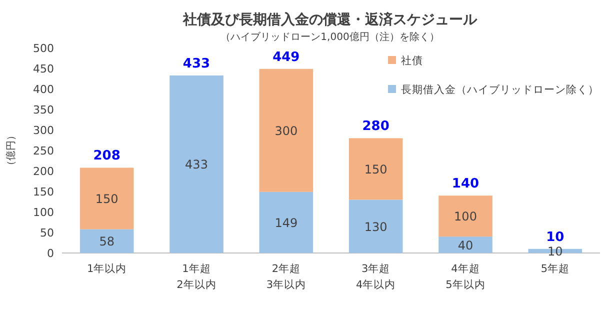  What do you see at coordinates (286, 57) in the screenshot?
I see `total-label: 449` at bounding box center [286, 57].